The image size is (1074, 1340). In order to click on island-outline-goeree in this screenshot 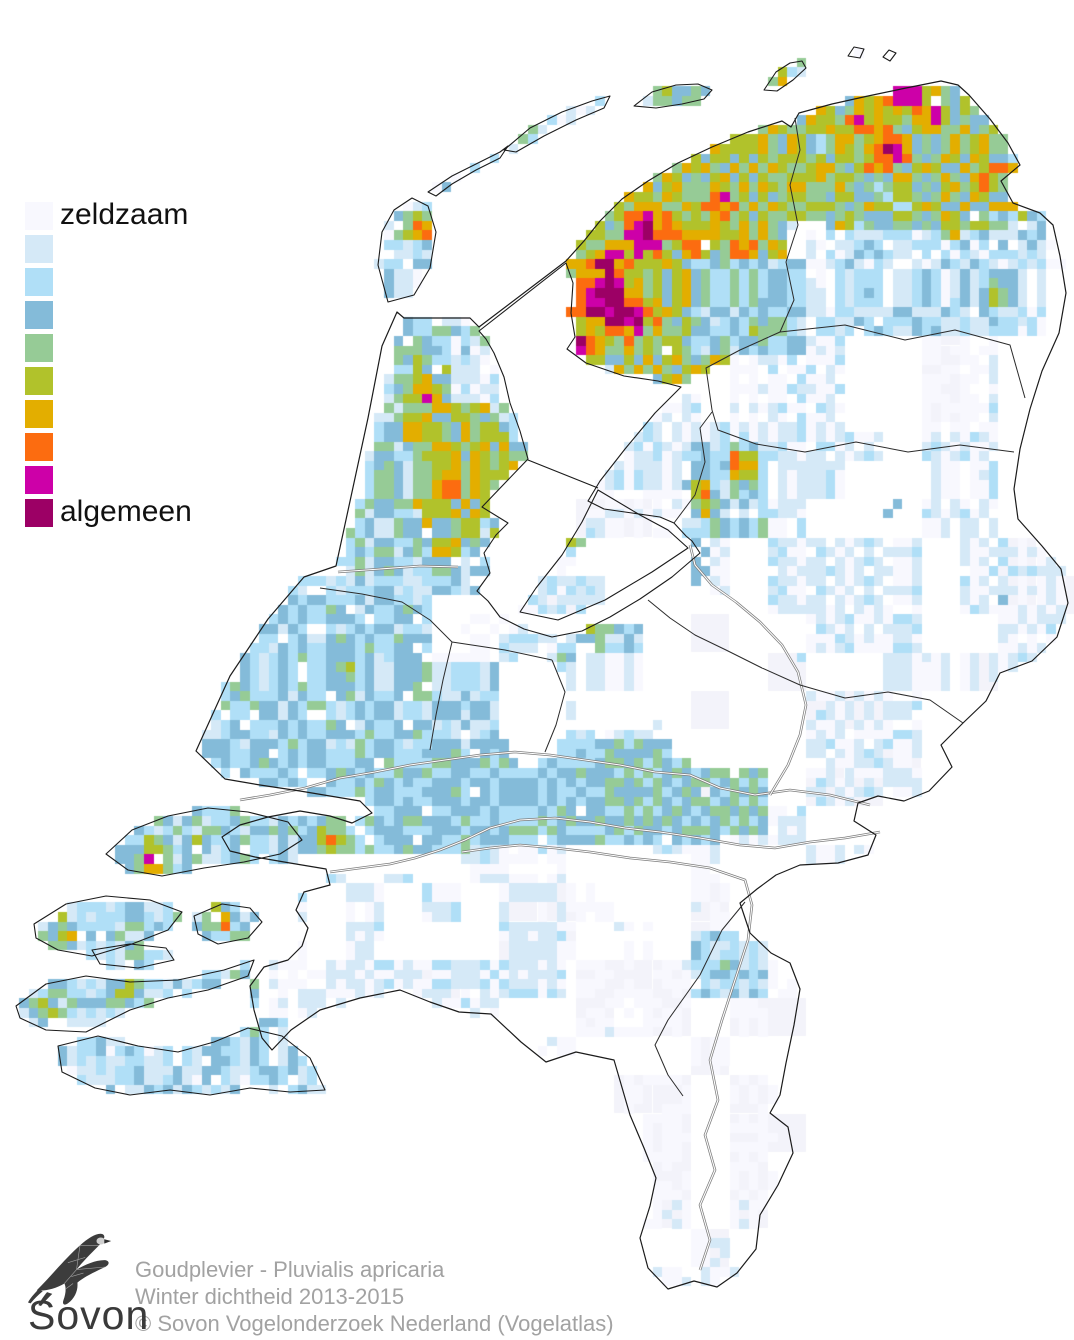, I will do `click(204, 842)`.